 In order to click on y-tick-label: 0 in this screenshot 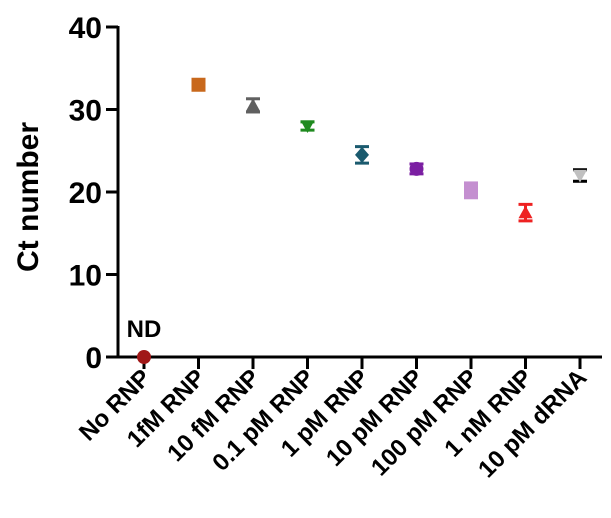, I will do `click(93, 358)`.